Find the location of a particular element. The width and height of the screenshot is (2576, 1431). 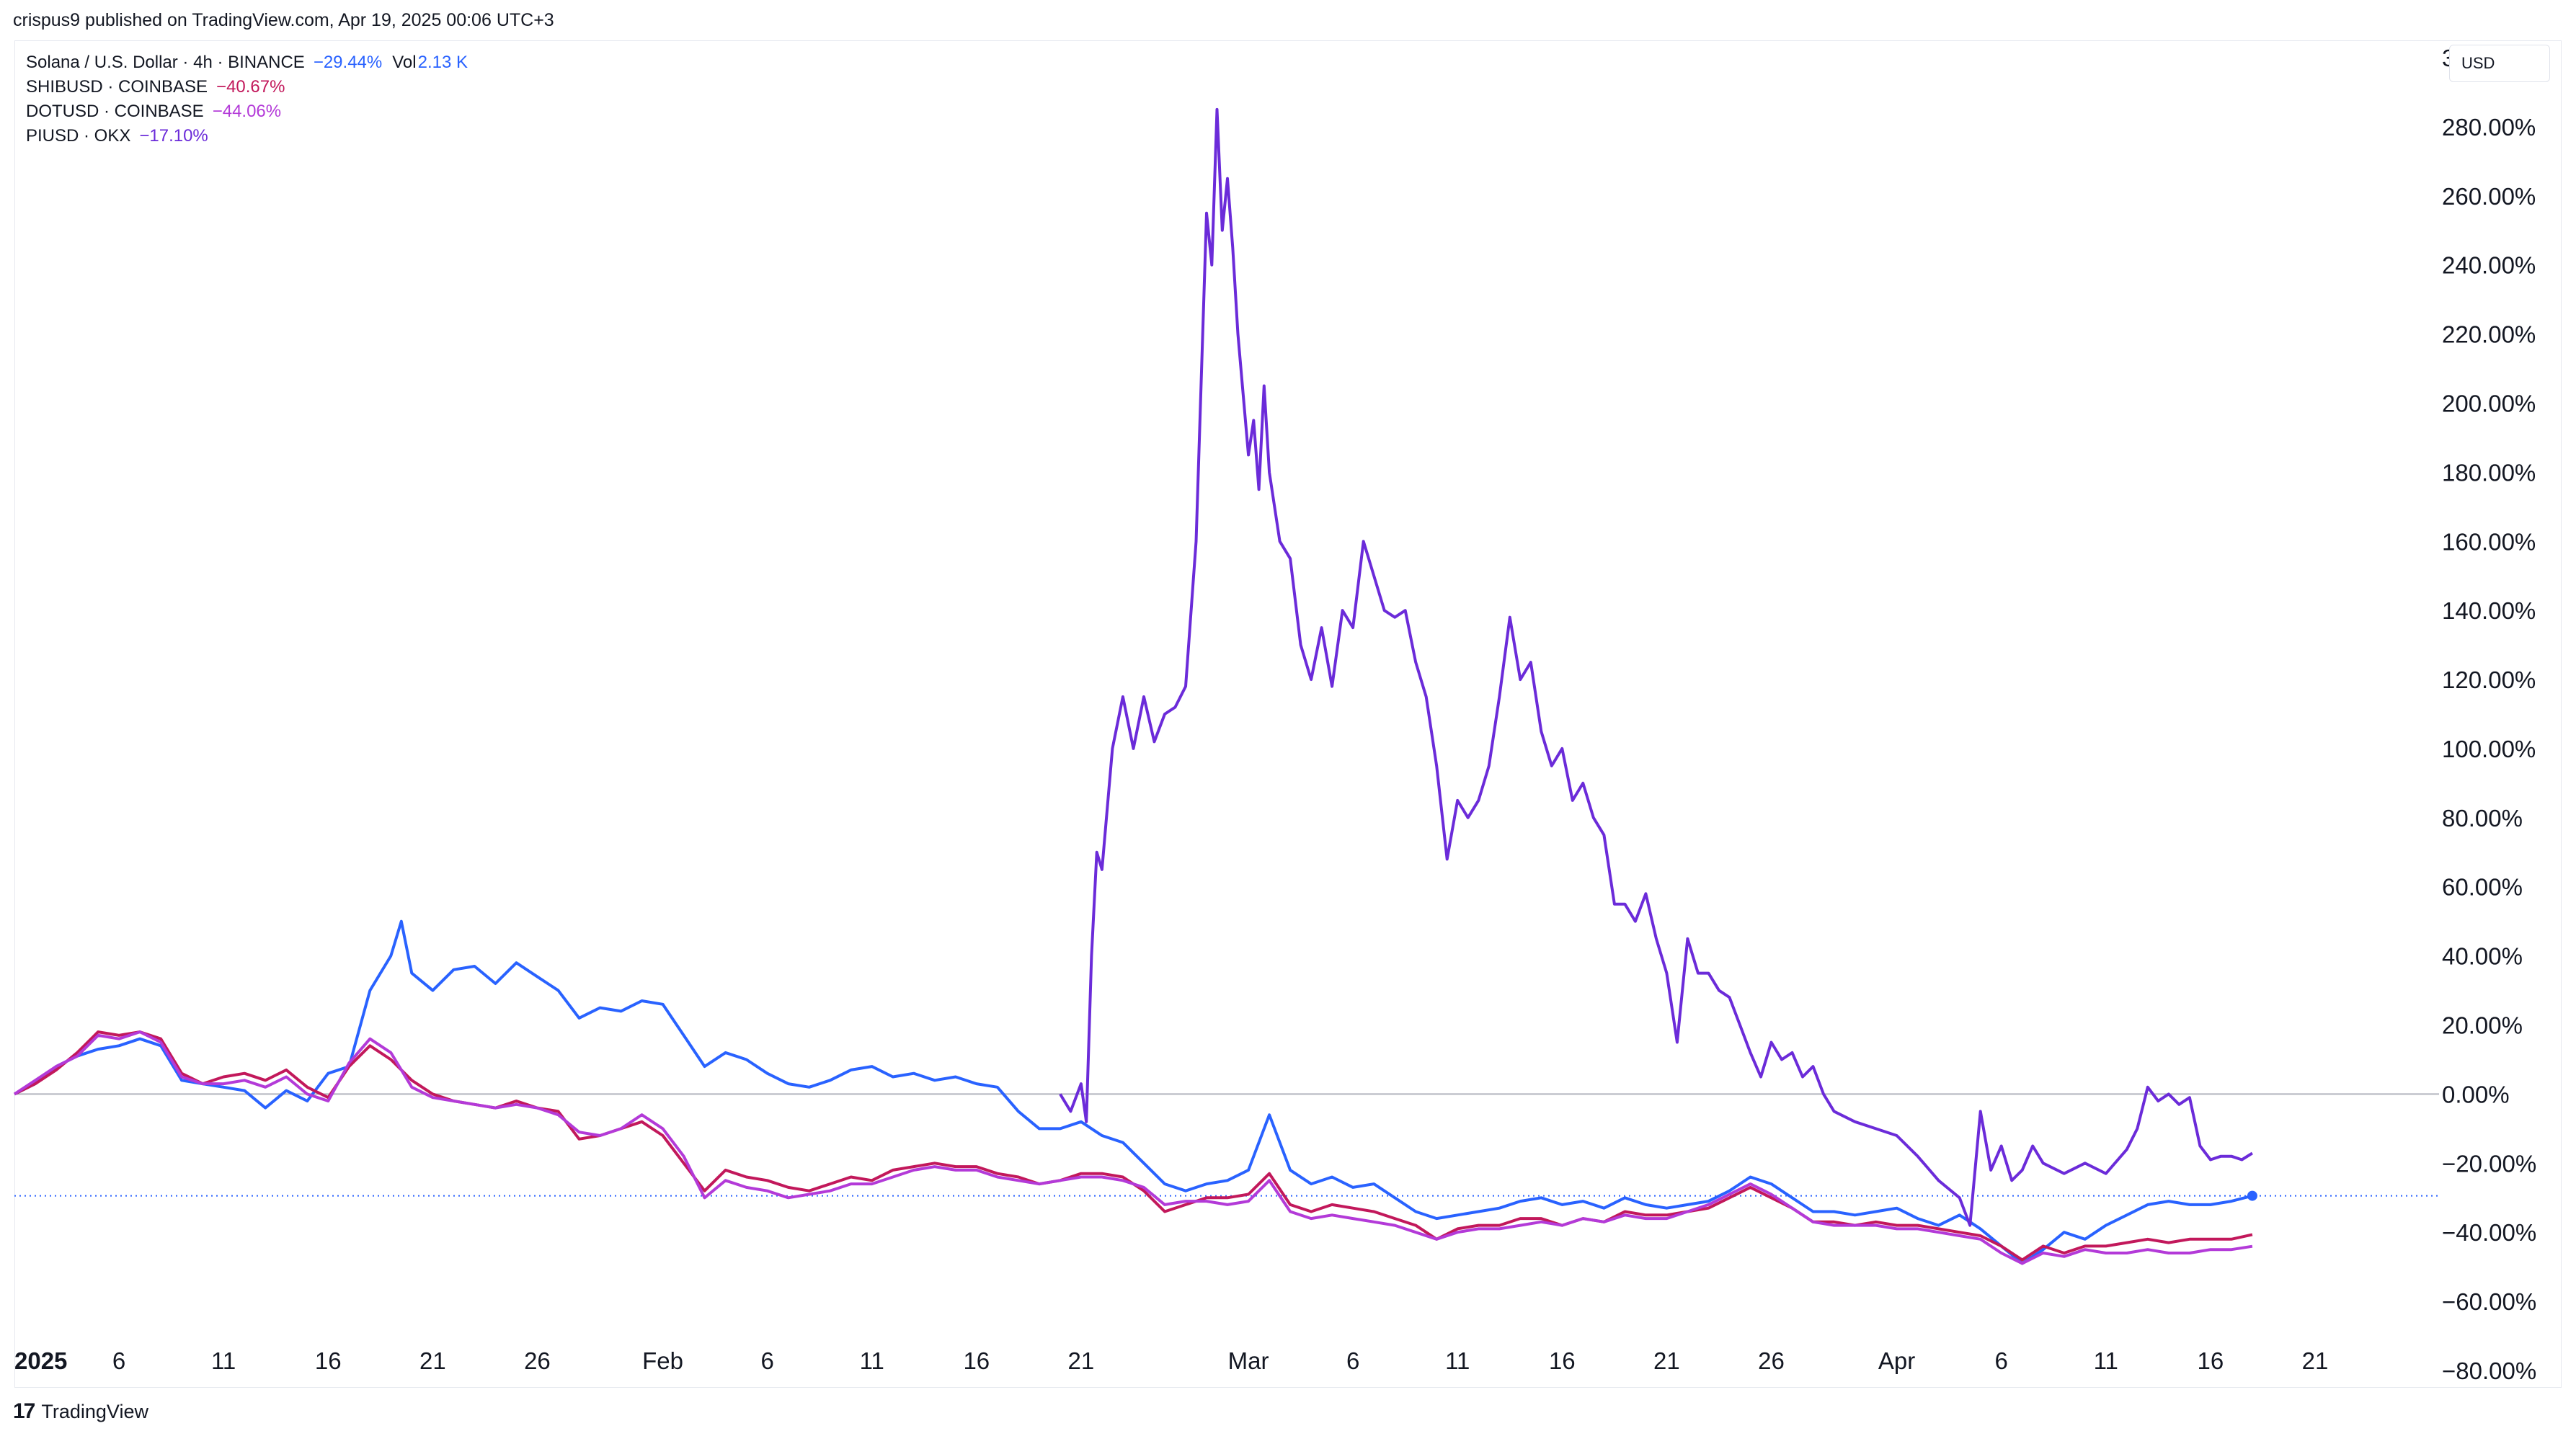

y-tick-label: 100.00% is located at coordinates (2489, 749).